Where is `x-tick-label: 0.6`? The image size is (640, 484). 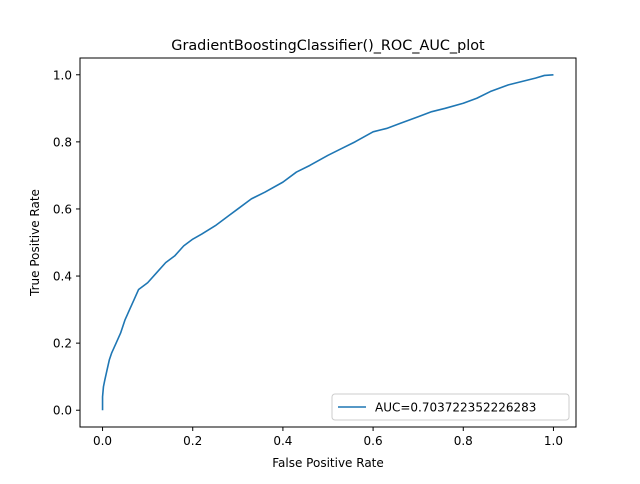 x-tick-label: 0.6 is located at coordinates (373, 441).